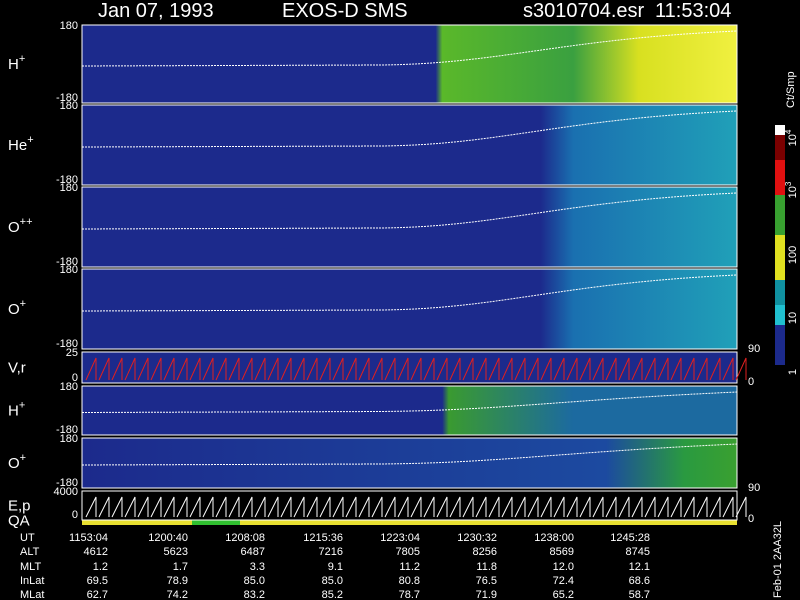 The width and height of the screenshot is (800, 600). I want to click on footer-row-name: MLT, so click(30, 567).